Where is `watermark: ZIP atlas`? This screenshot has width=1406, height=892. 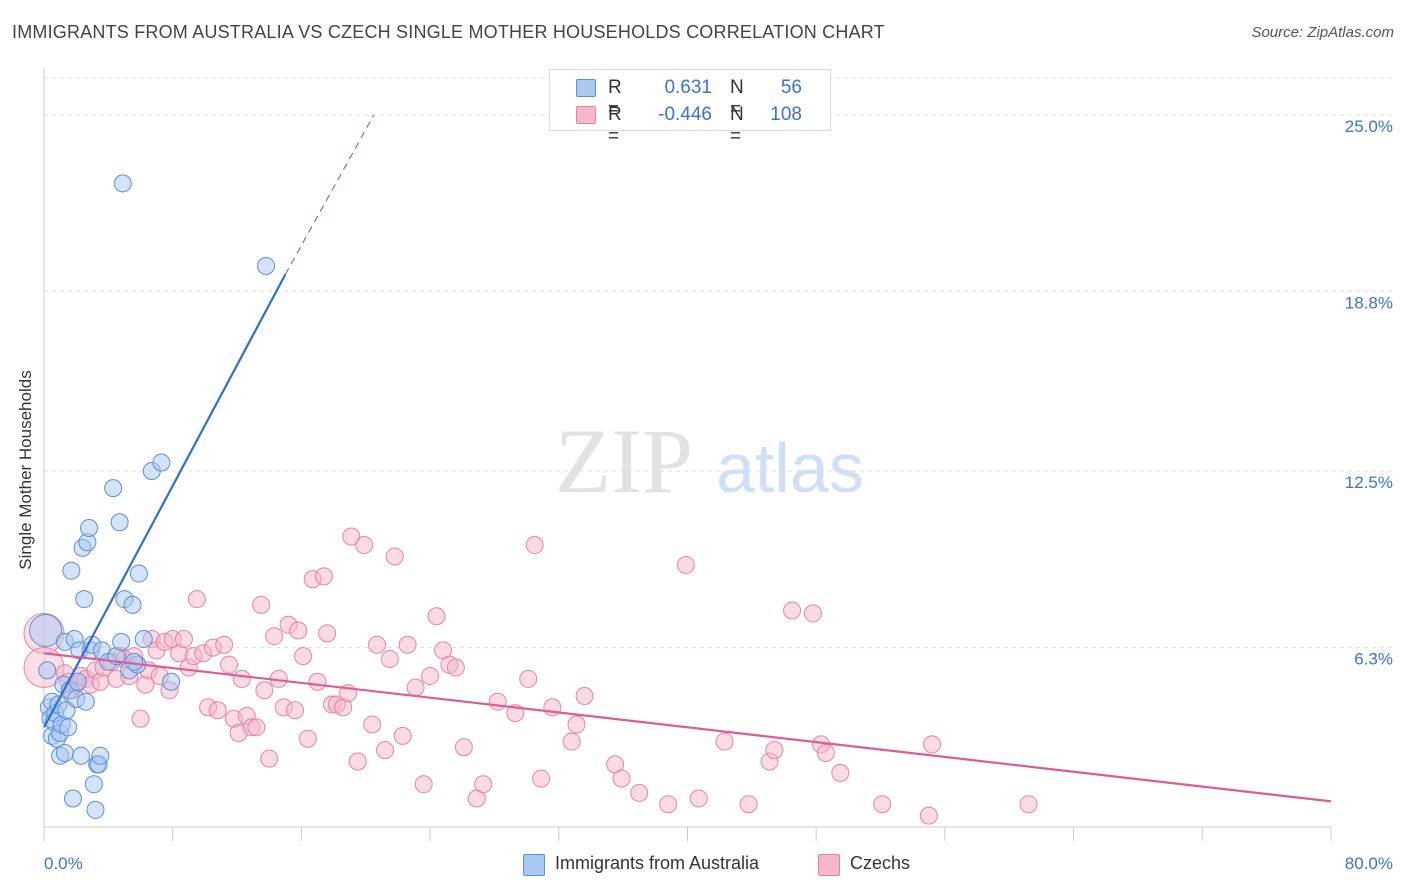 watermark: ZIP atlas is located at coordinates (709, 461).